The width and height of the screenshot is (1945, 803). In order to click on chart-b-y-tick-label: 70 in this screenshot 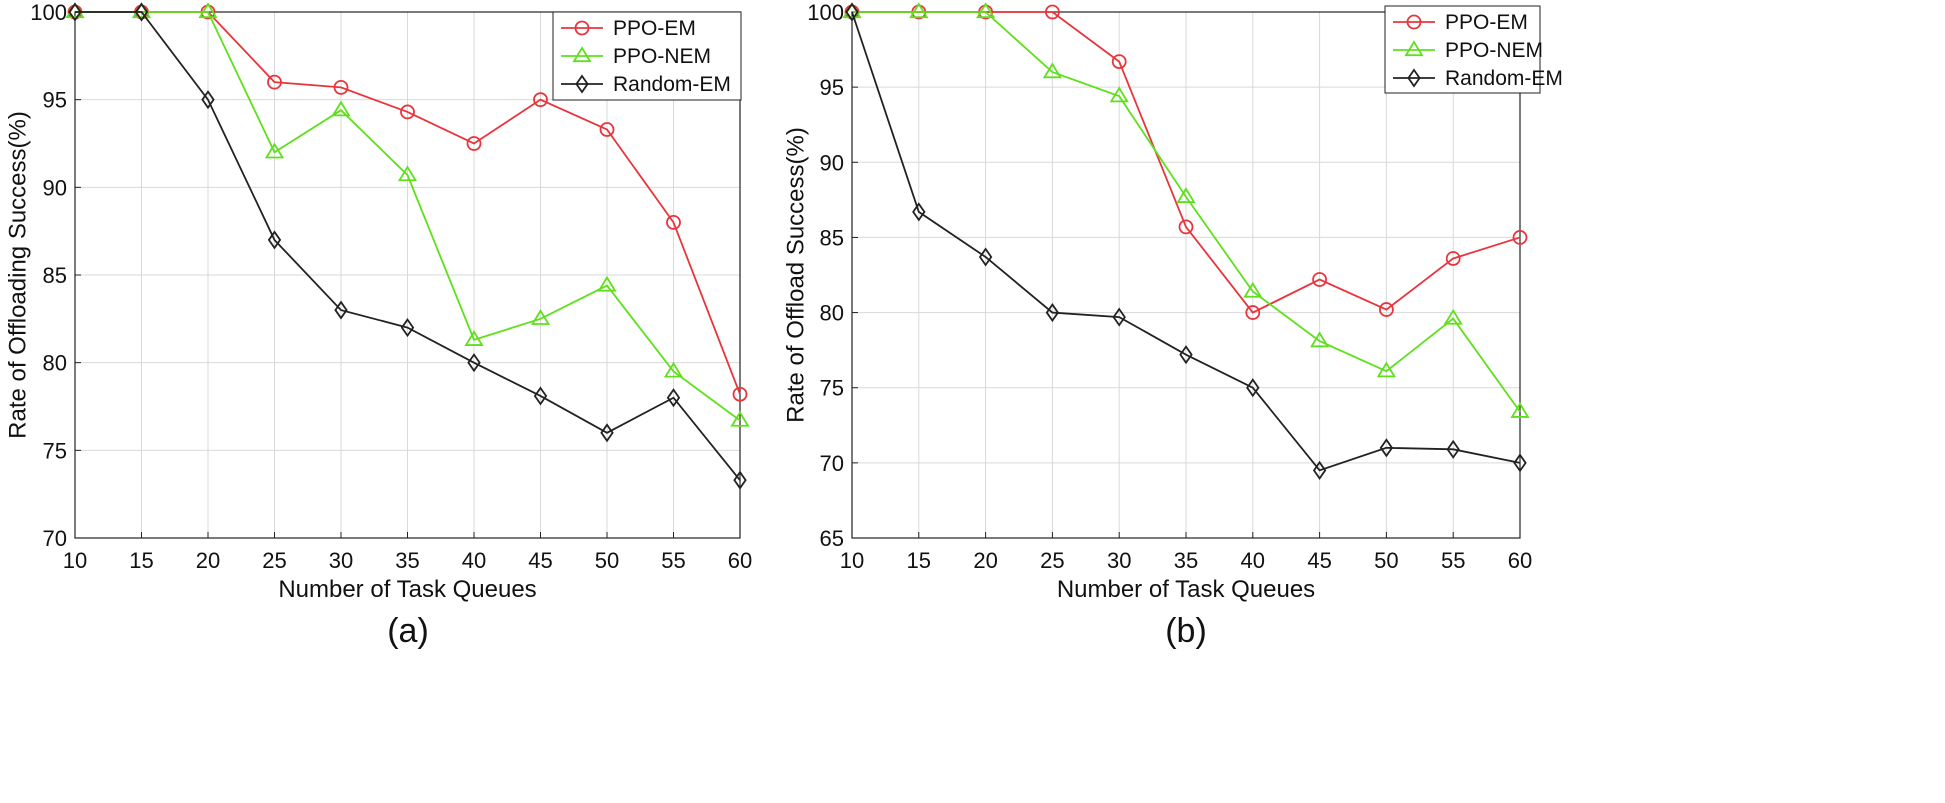, I will do `click(832, 463)`.